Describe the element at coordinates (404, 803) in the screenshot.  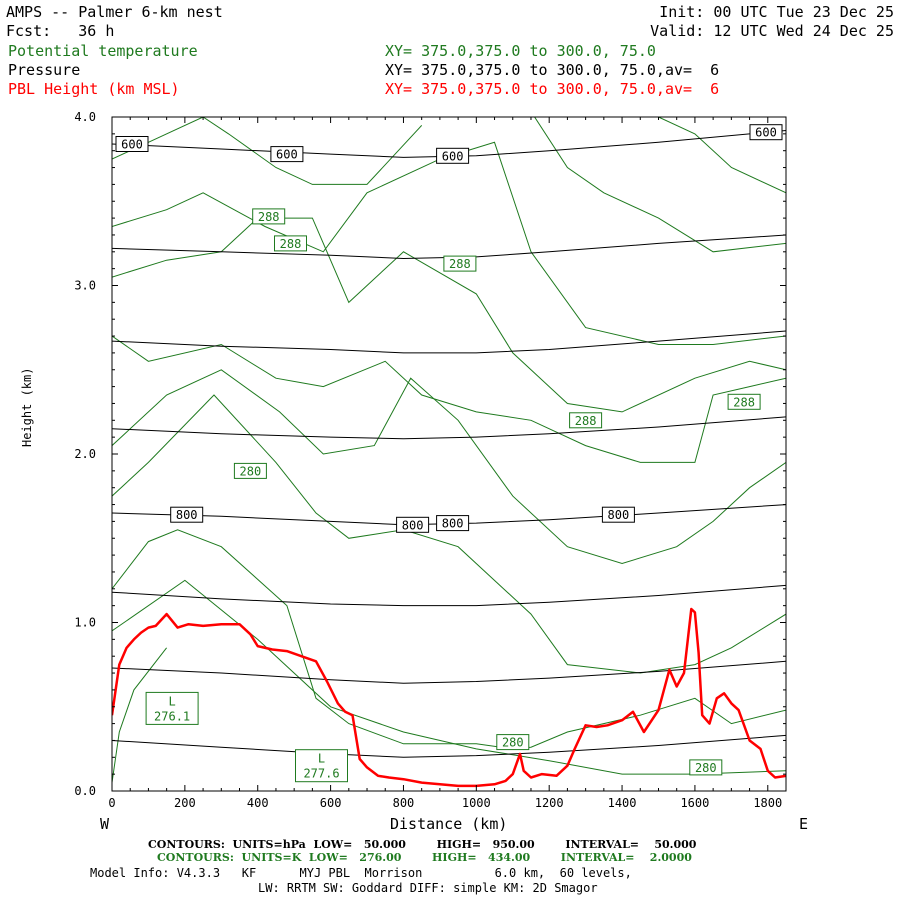
I see `x-tick-label: 800` at that location.